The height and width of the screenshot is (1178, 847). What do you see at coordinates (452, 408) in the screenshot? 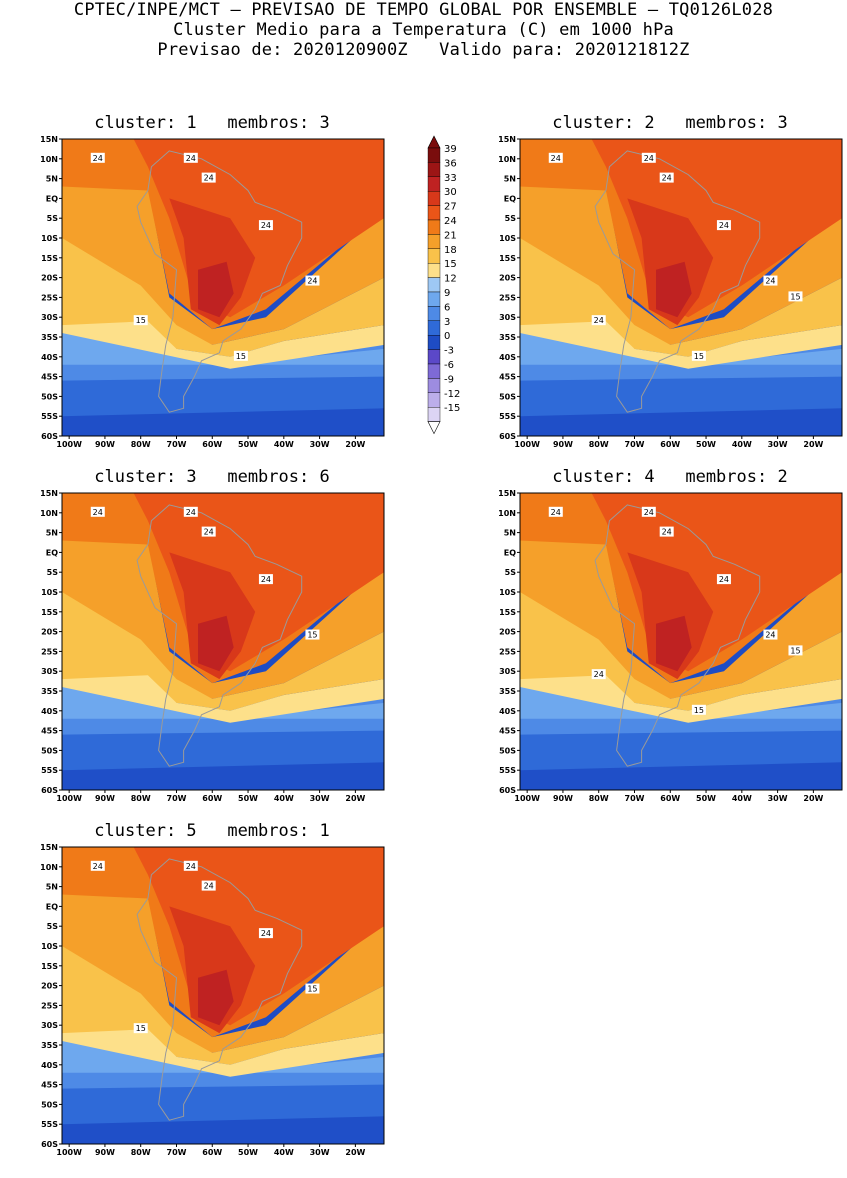
I see `colorbar-label: -15` at bounding box center [452, 408].